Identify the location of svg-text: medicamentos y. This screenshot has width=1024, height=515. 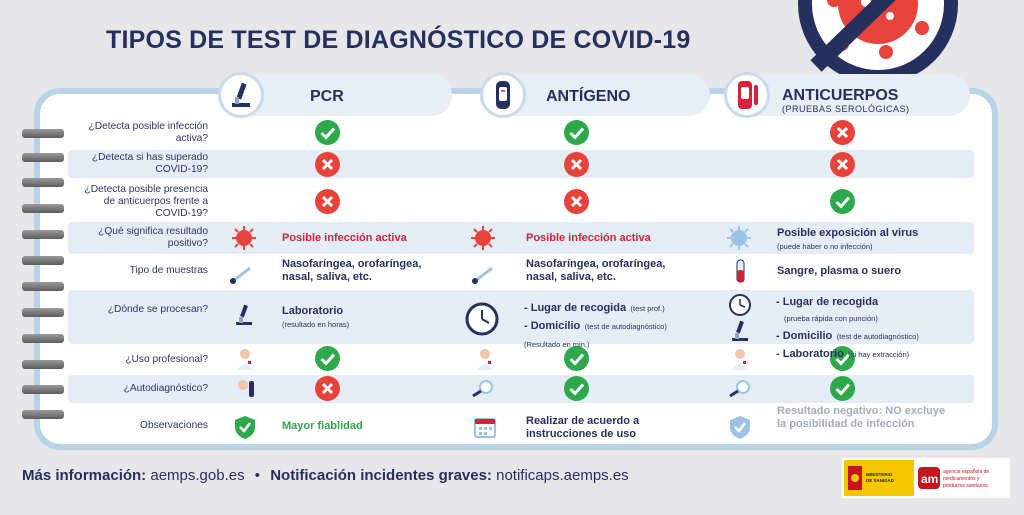
(961, 479).